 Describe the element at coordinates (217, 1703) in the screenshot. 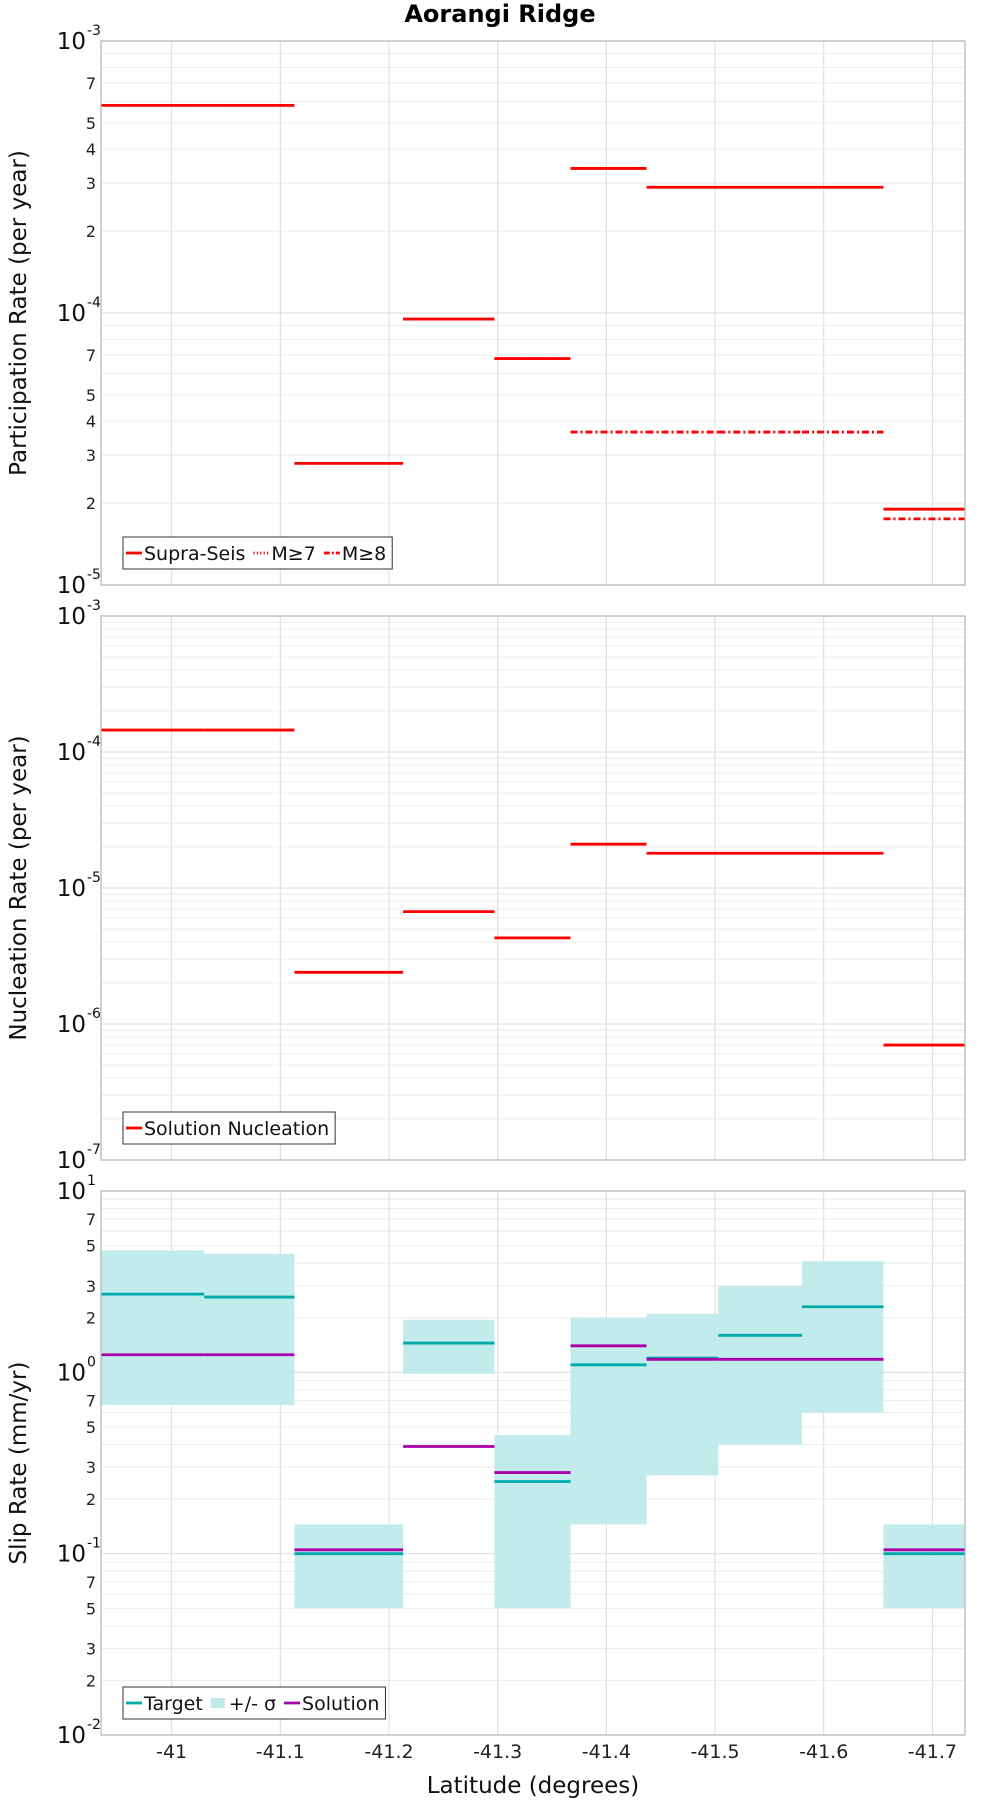

I see `legend-swatch` at that location.